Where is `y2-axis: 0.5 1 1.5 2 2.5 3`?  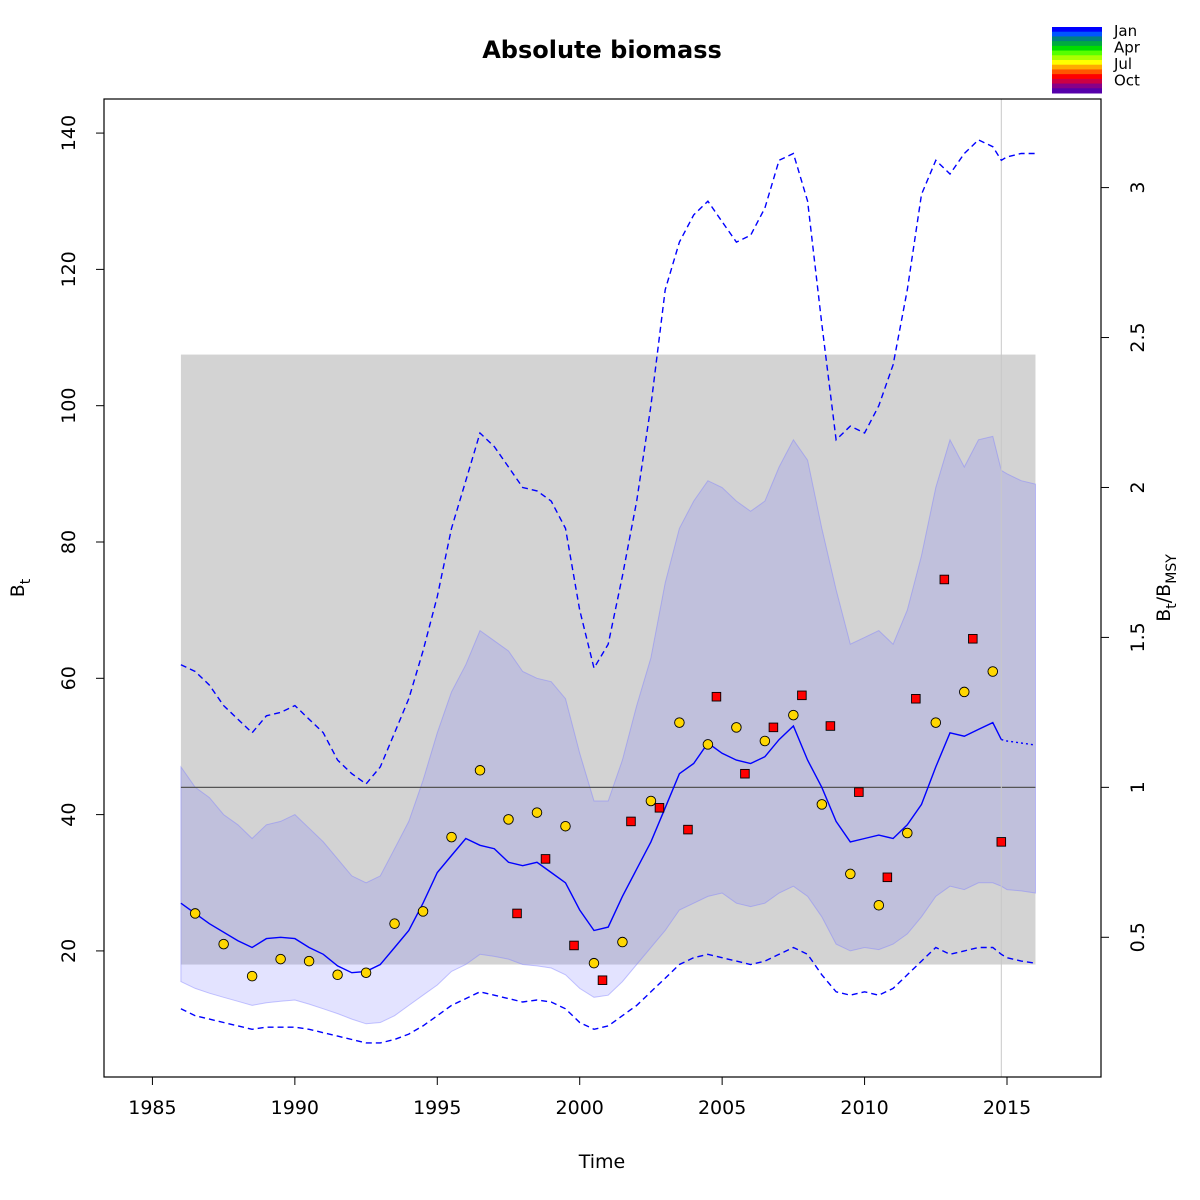 y2-axis: 0.5 1 1.5 2 2.5 3 is located at coordinates (1124, 567).